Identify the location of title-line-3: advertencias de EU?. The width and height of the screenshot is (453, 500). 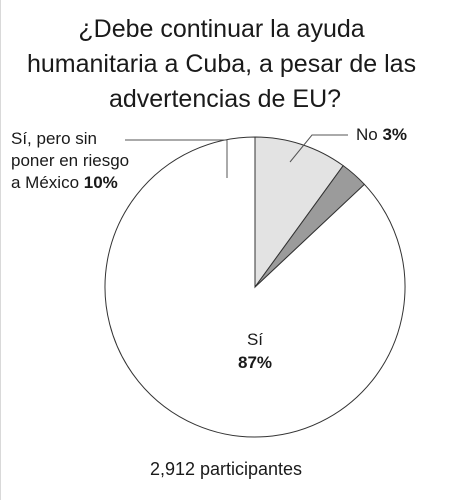
(225, 99).